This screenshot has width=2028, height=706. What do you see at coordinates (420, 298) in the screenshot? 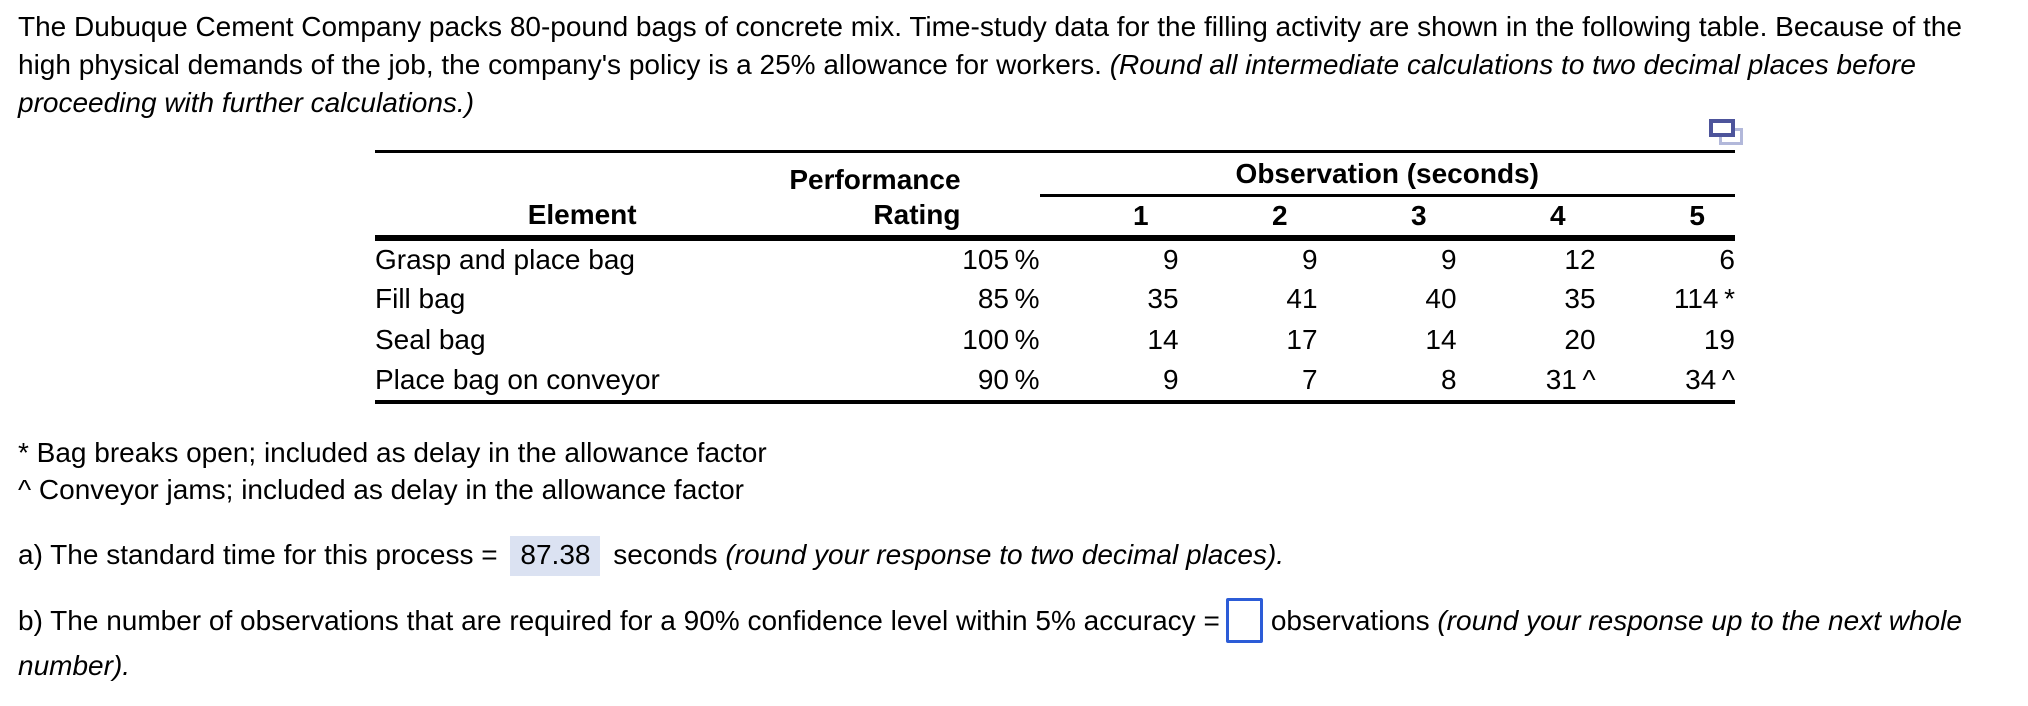
I see `element-cell: Fill bag` at bounding box center [420, 298].